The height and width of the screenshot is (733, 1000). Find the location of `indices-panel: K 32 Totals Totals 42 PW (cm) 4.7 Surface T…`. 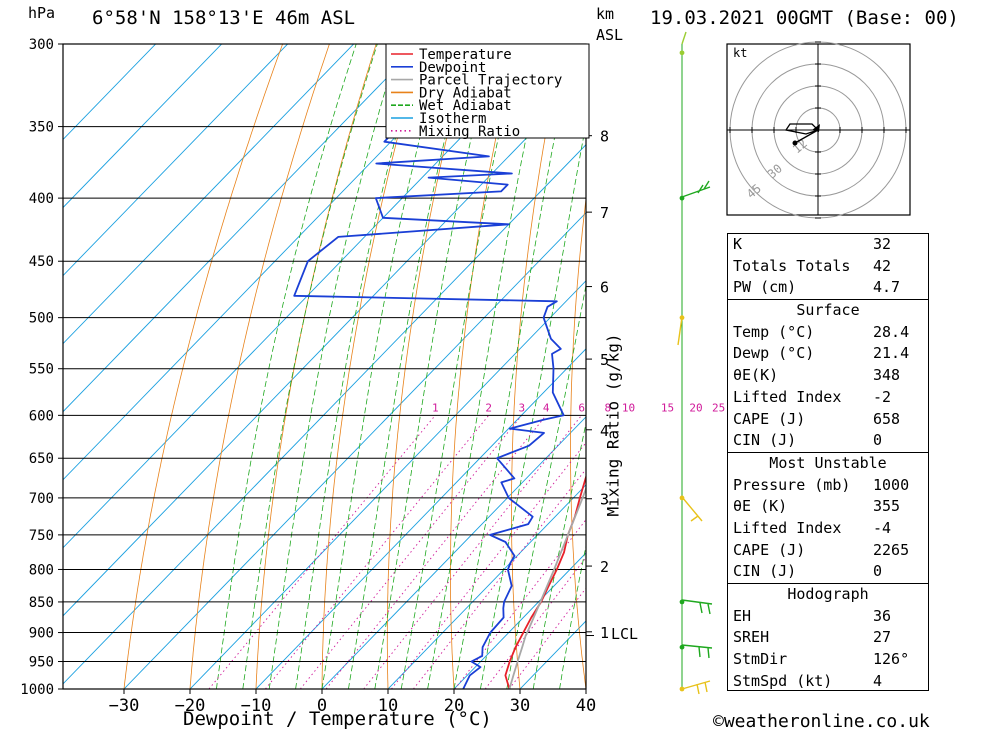

indices-panel: K 32 Totals Totals 42 PW (cm) 4.7 Surface T… is located at coordinates (828, 462).